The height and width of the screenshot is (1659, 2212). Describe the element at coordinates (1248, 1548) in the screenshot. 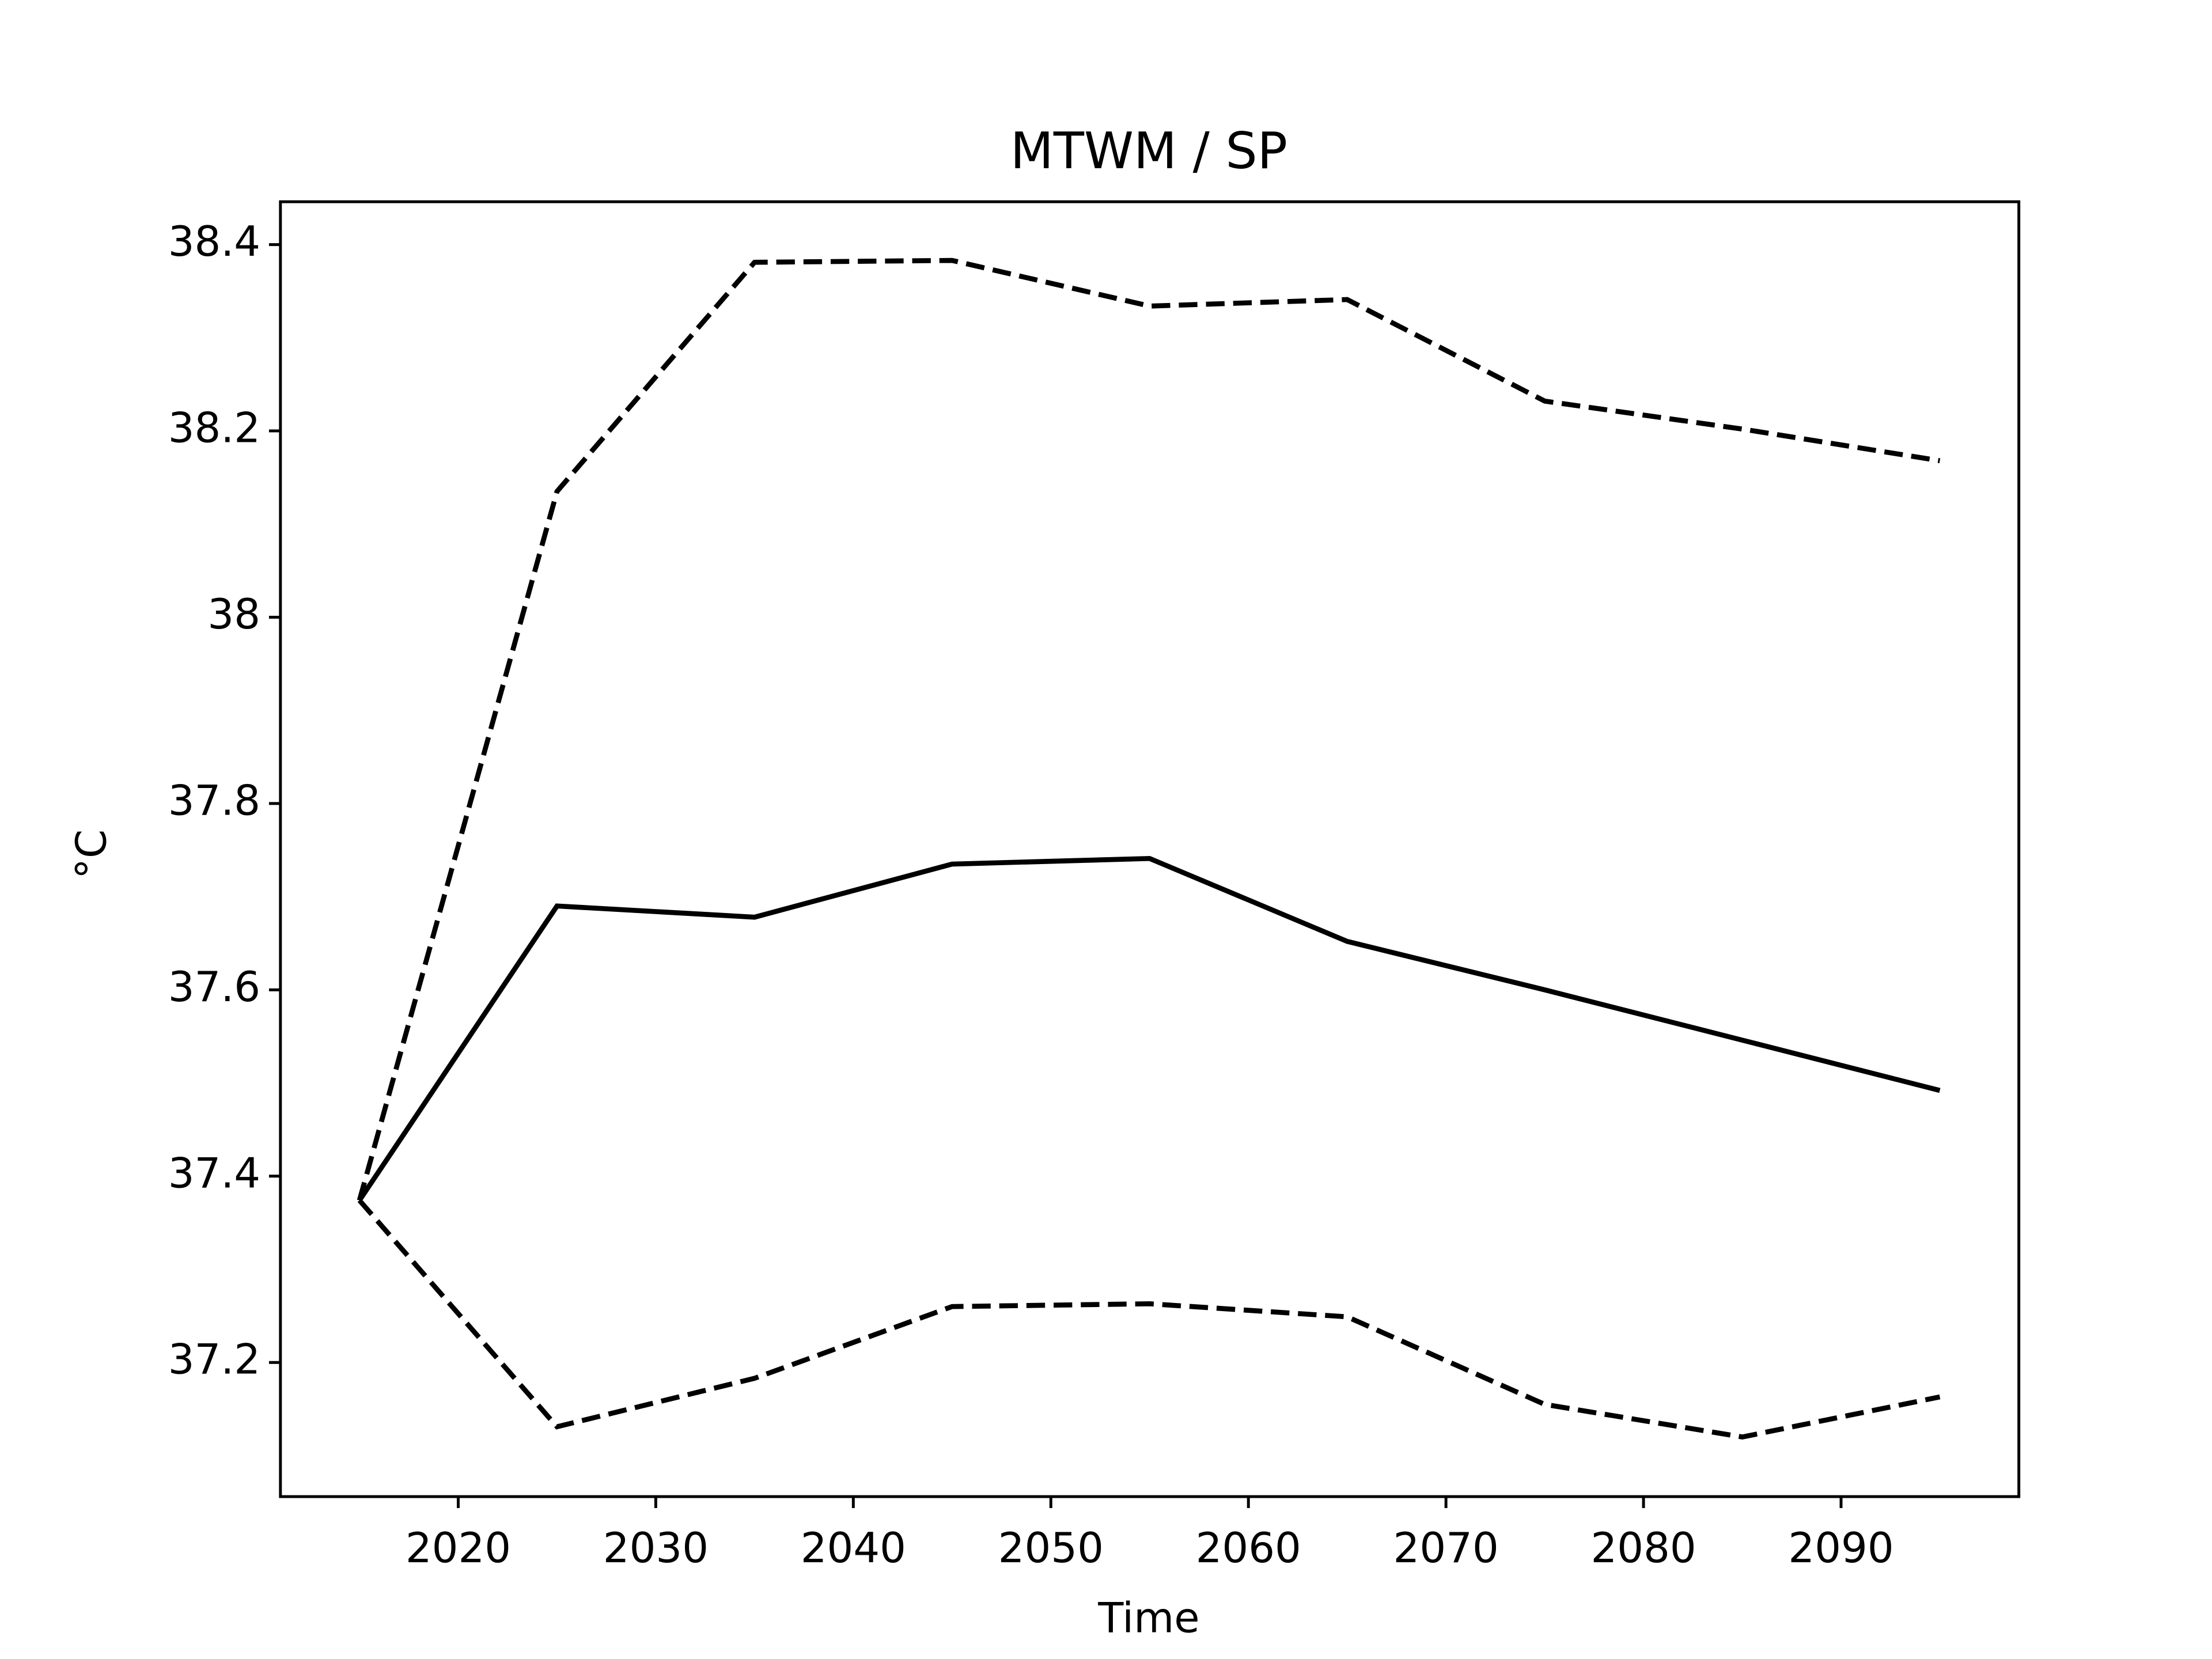

I see `x-tick-label: 2060` at that location.